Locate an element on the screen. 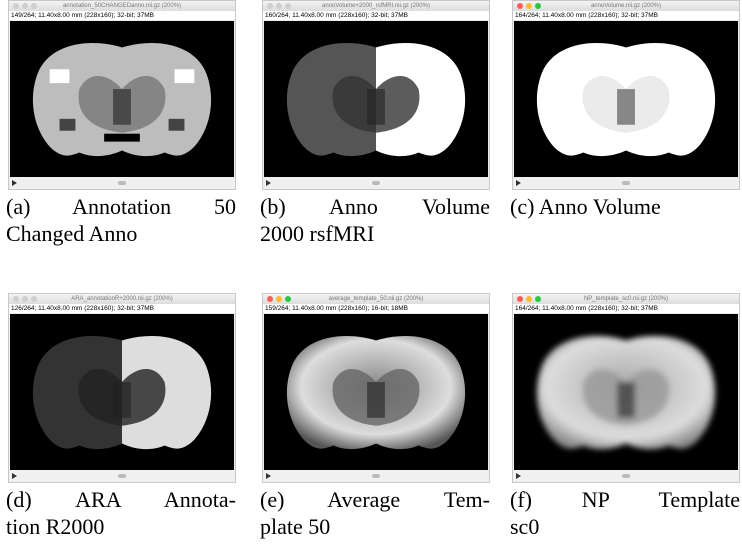  title-bar: annoVolume.nii.gz (200%) is located at coordinates (626, 6).